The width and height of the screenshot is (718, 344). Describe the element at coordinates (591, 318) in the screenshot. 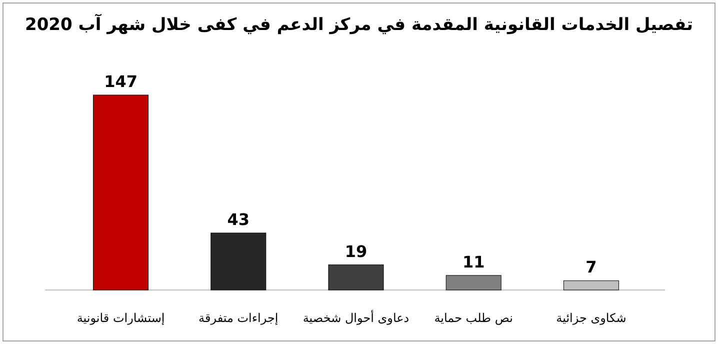

I see `x-tick-label: شكاوى جزائية` at that location.